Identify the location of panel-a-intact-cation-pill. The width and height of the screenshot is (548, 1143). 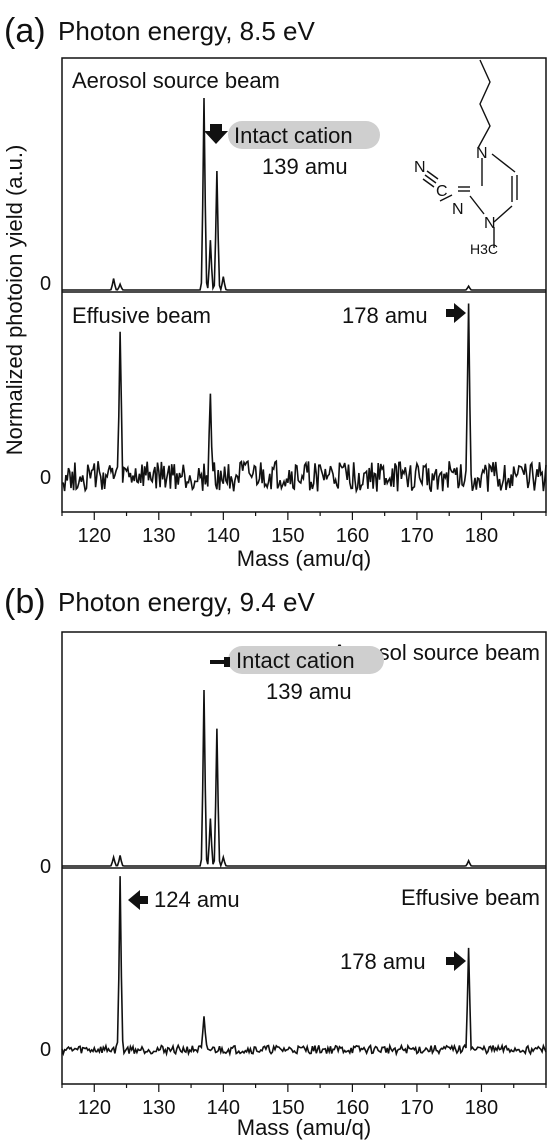
(304, 135).